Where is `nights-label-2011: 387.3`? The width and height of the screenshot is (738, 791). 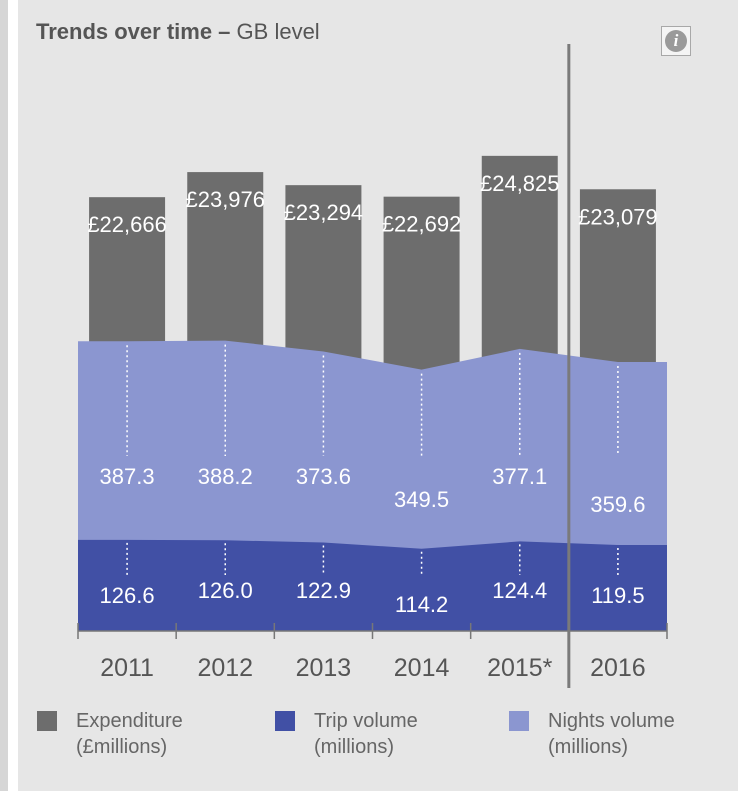 nights-label-2011: 387.3 is located at coordinates (127, 476).